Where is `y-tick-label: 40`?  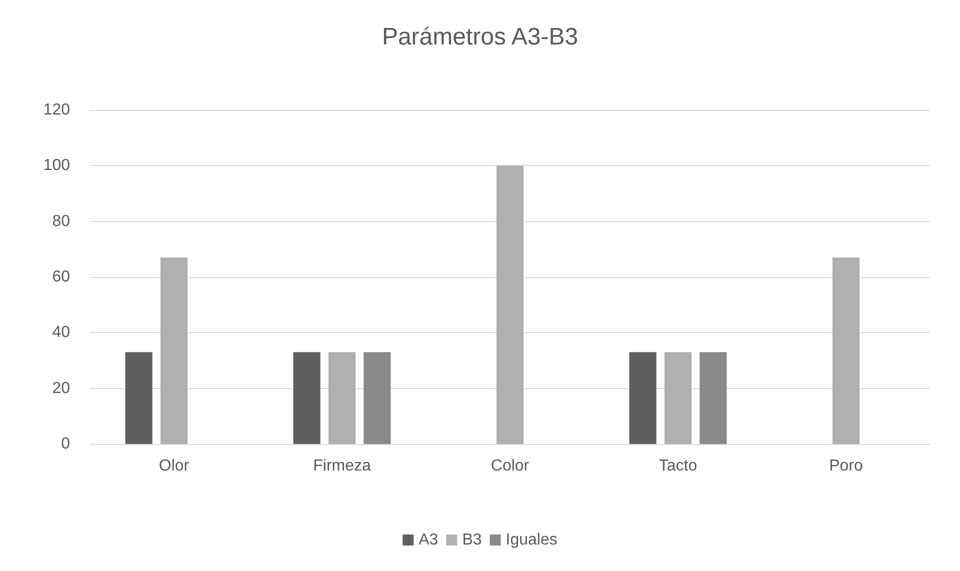
y-tick-label: 40 is located at coordinates (61, 333).